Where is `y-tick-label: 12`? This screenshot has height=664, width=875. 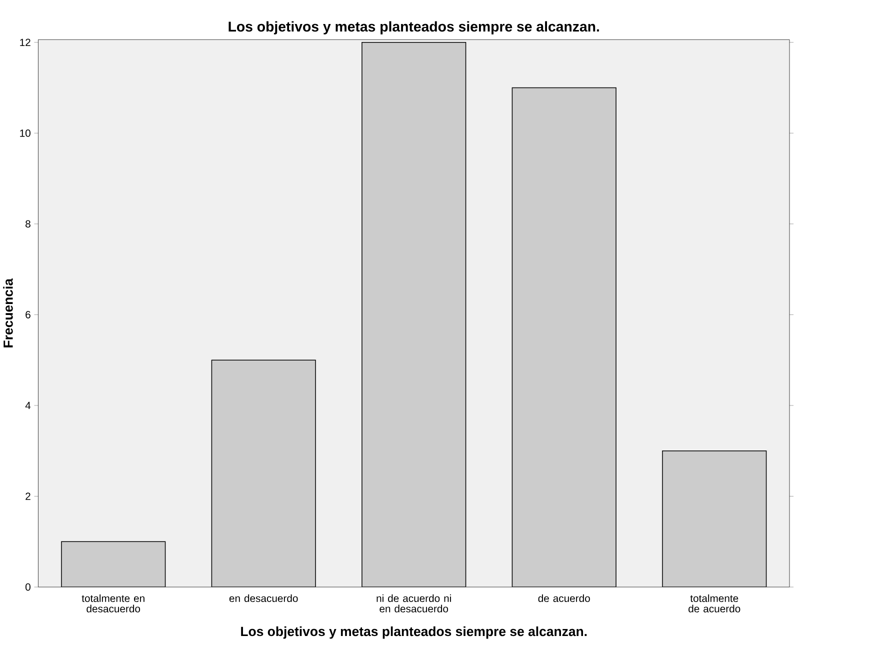 y-tick-label: 12 is located at coordinates (25, 42).